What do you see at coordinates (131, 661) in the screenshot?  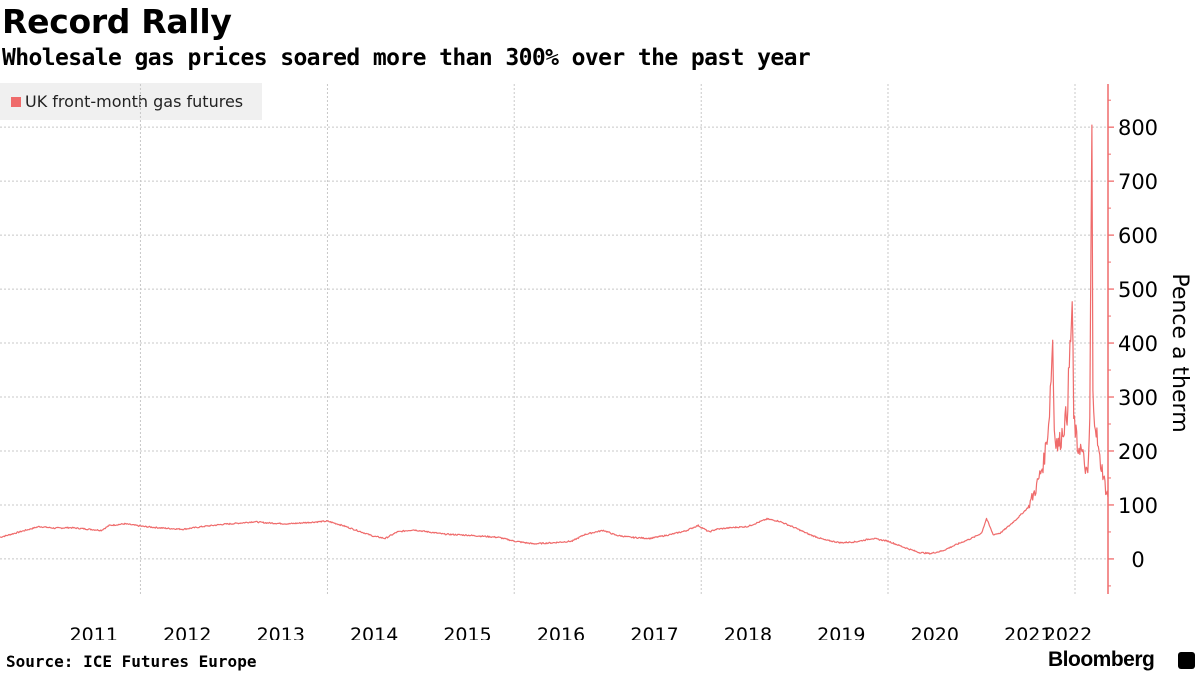 I see `source-note: Source: ICE Futures Europe` at bounding box center [131, 661].